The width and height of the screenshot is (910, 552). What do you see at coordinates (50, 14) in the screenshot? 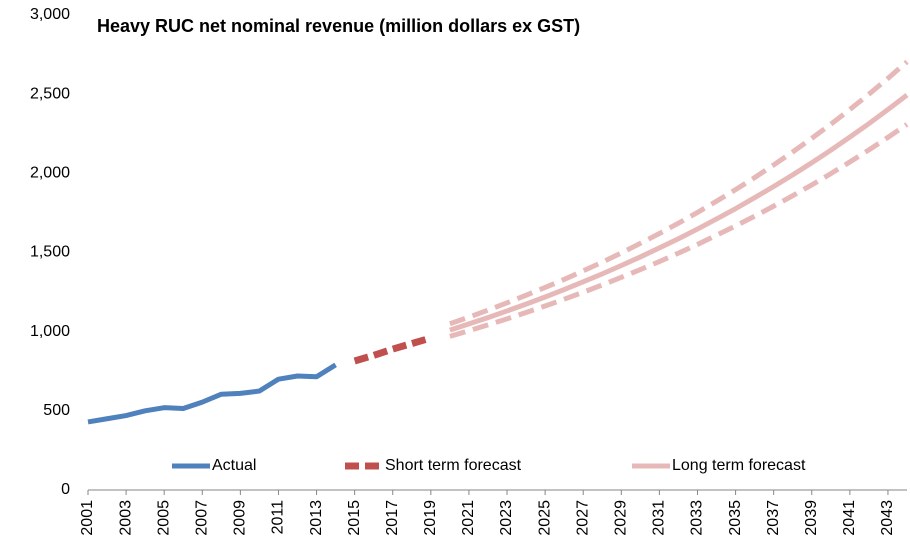
I see `y-tick-label: 3,000` at bounding box center [50, 14].